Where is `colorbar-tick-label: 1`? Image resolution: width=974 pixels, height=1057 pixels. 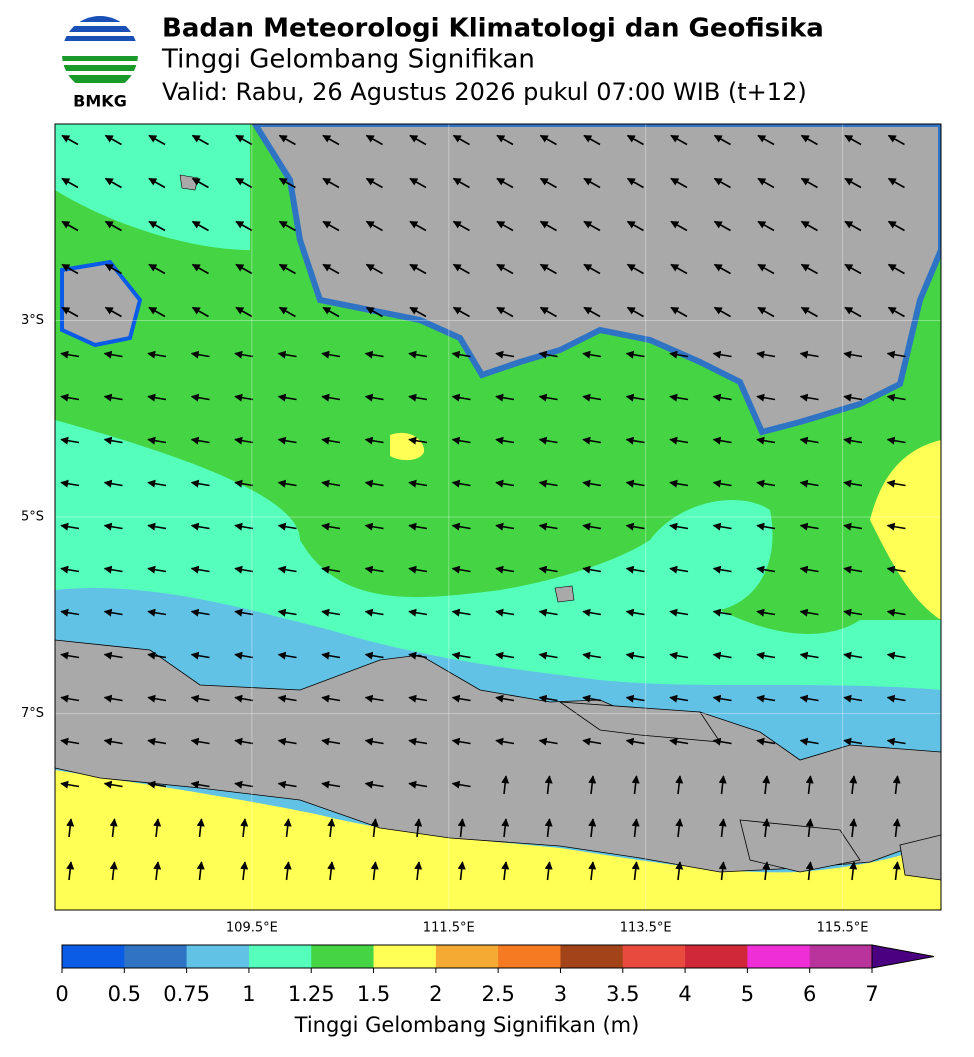
colorbar-tick-label: 1 is located at coordinates (248, 994).